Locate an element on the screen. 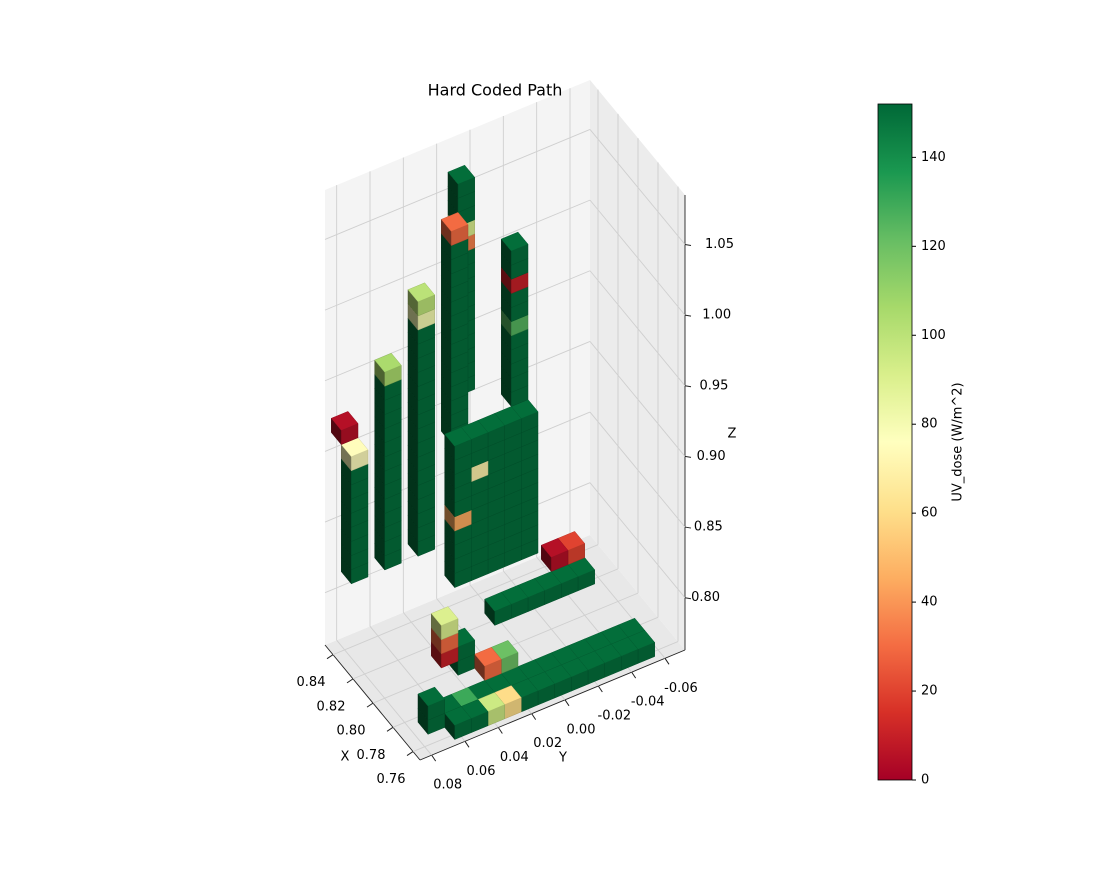  x-tick-label: 0.82 is located at coordinates (331, 706).